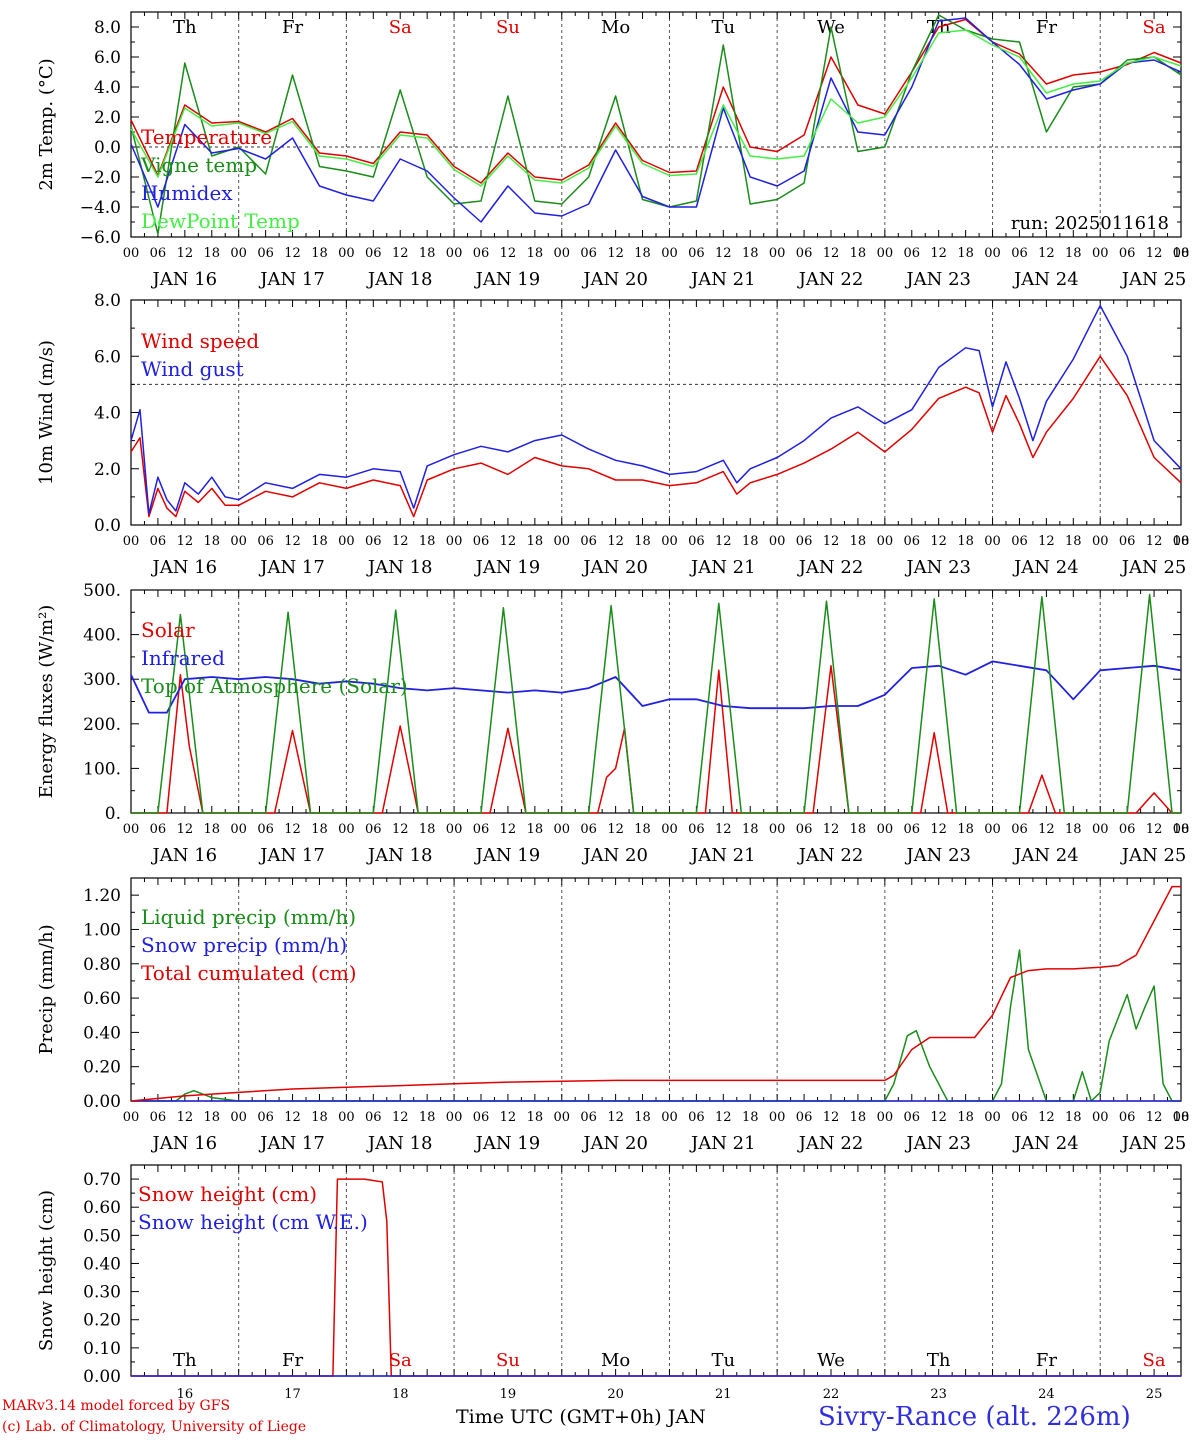  I want to click on precip-date-label: JAN 20, so click(614, 1143).